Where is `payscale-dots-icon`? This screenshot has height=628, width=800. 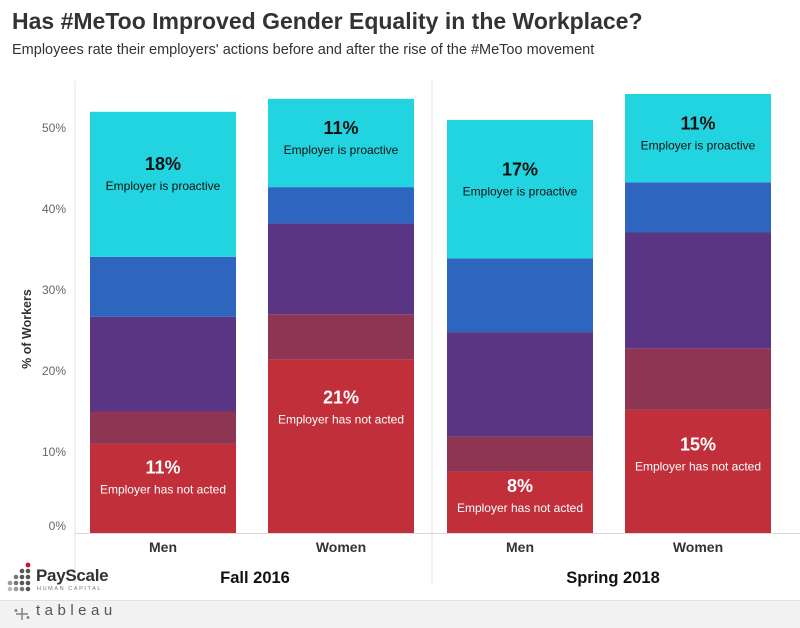 payscale-dots-icon is located at coordinates (19, 577).